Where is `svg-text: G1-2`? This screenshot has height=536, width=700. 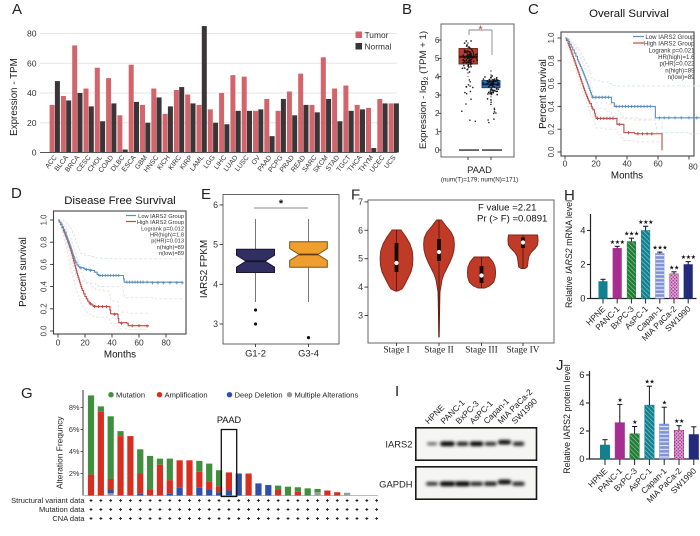 svg-text: G1-2 is located at coordinates (255, 353).